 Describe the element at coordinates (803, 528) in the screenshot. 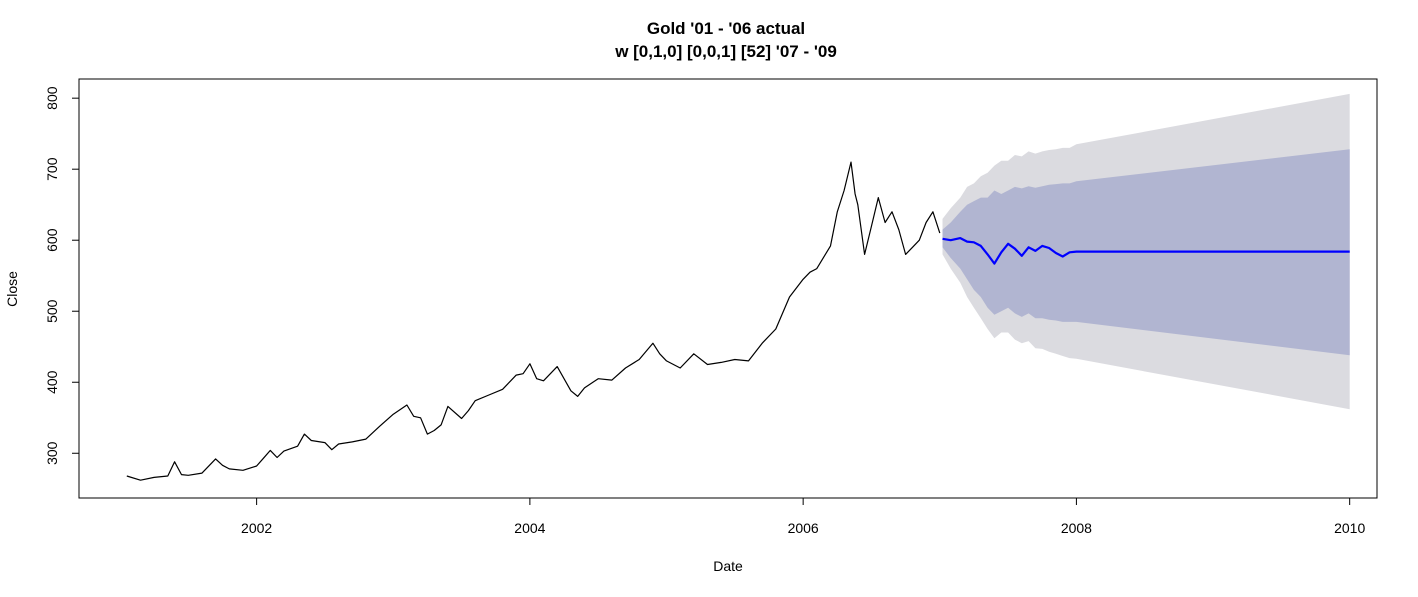

I see `x-tick-label: 2006` at that location.